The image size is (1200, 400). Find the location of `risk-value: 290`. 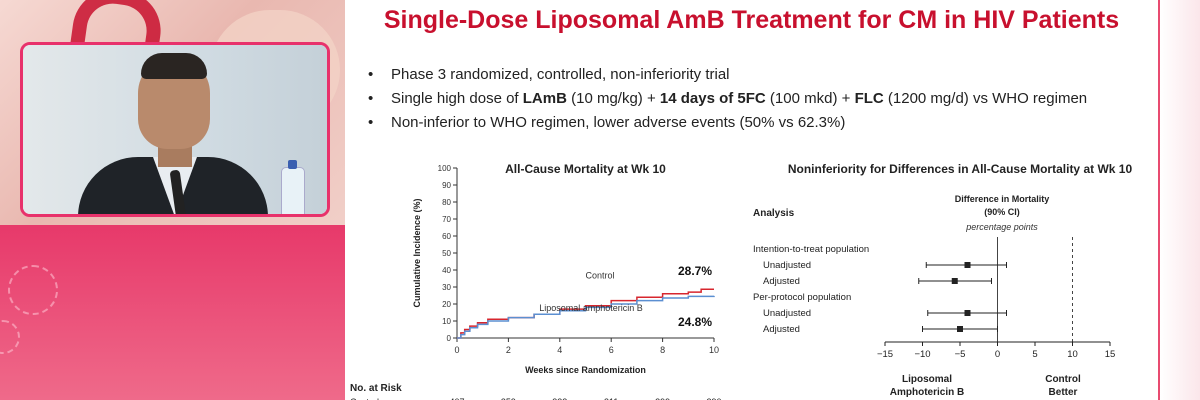

risk-value: 290 is located at coordinates (713, 398).